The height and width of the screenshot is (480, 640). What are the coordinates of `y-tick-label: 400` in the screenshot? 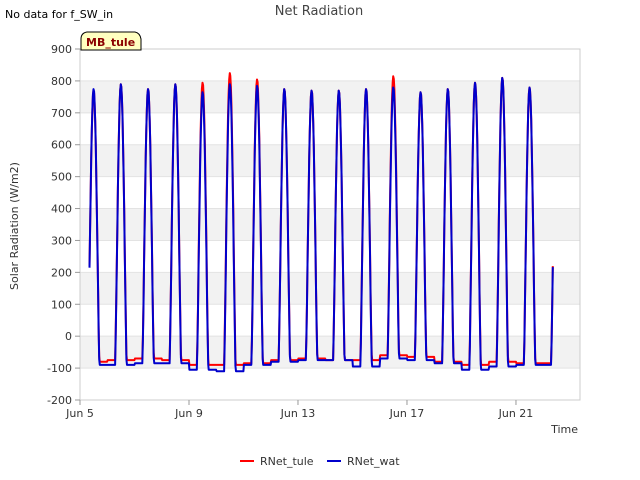 It's located at (61, 209).